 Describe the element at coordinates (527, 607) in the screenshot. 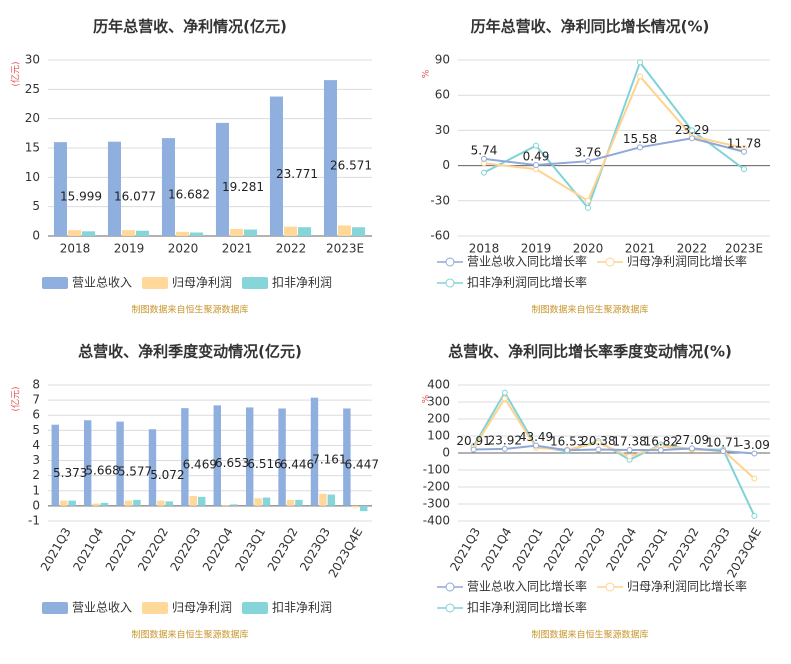

I see `legend-label: 扣非净利润同比增长率` at that location.